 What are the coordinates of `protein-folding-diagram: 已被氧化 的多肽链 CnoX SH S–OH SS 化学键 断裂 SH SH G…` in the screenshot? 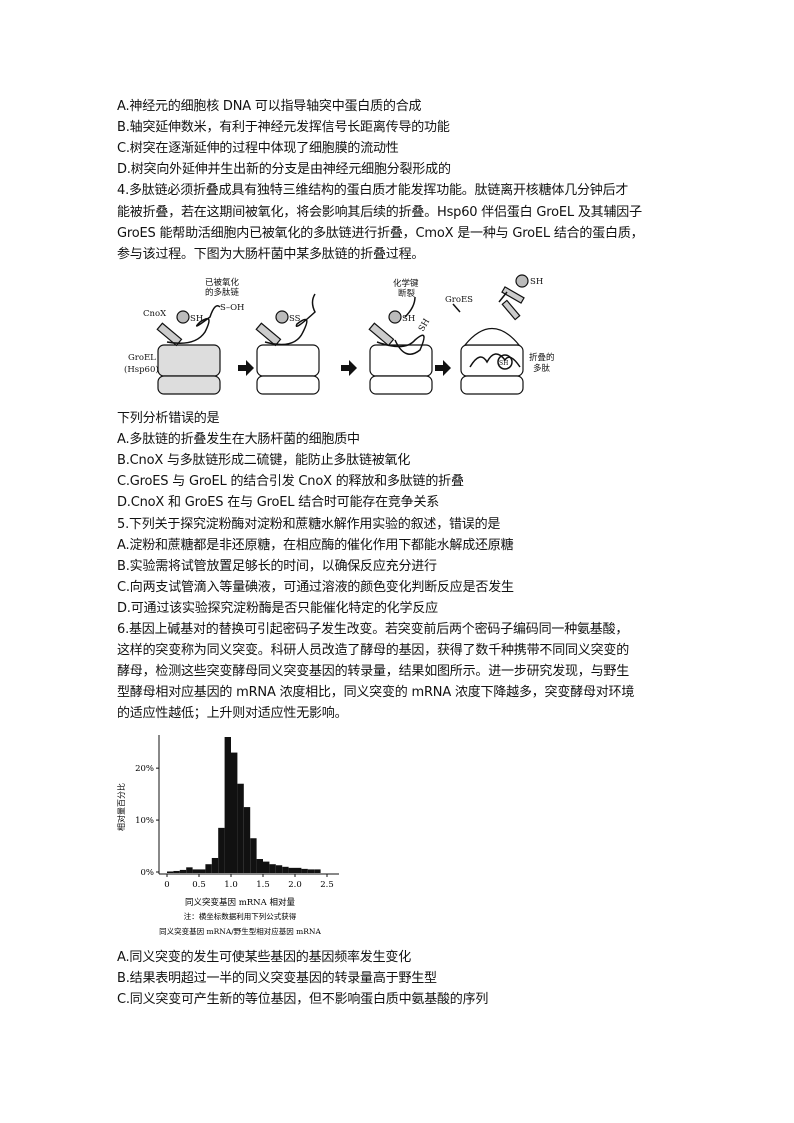 It's located at (339, 334).